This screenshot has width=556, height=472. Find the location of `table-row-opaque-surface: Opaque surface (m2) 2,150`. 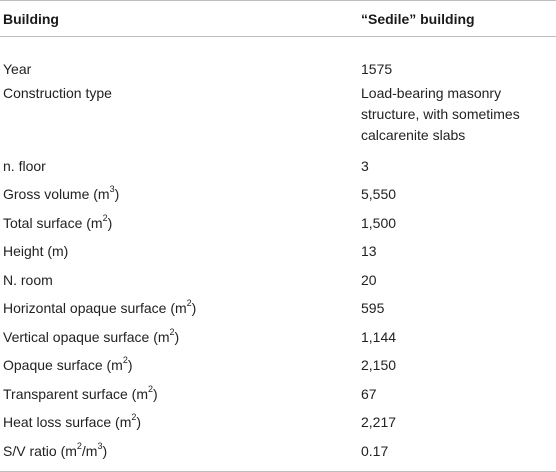

table-row-opaque-surface: Opaque surface (m2) 2,150 is located at coordinates (278, 365).